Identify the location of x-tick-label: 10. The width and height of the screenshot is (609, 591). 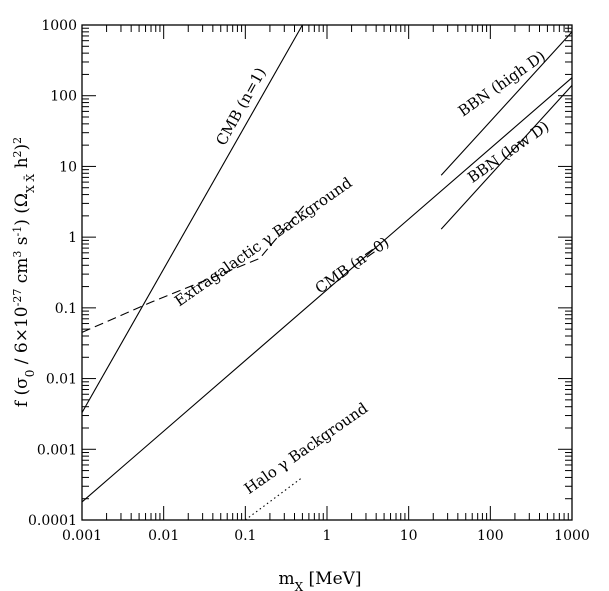
(409, 536).